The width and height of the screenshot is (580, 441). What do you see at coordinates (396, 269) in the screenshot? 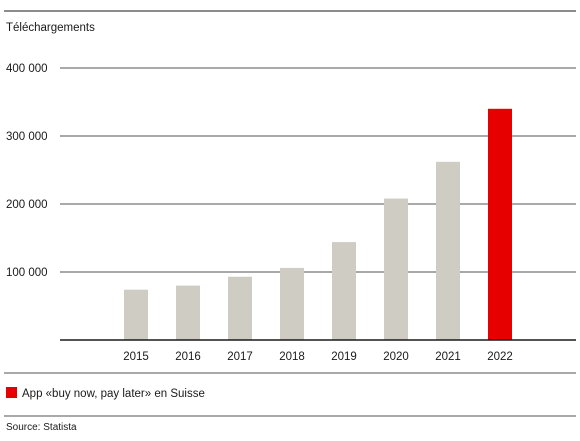
I see `bar-2020` at bounding box center [396, 269].